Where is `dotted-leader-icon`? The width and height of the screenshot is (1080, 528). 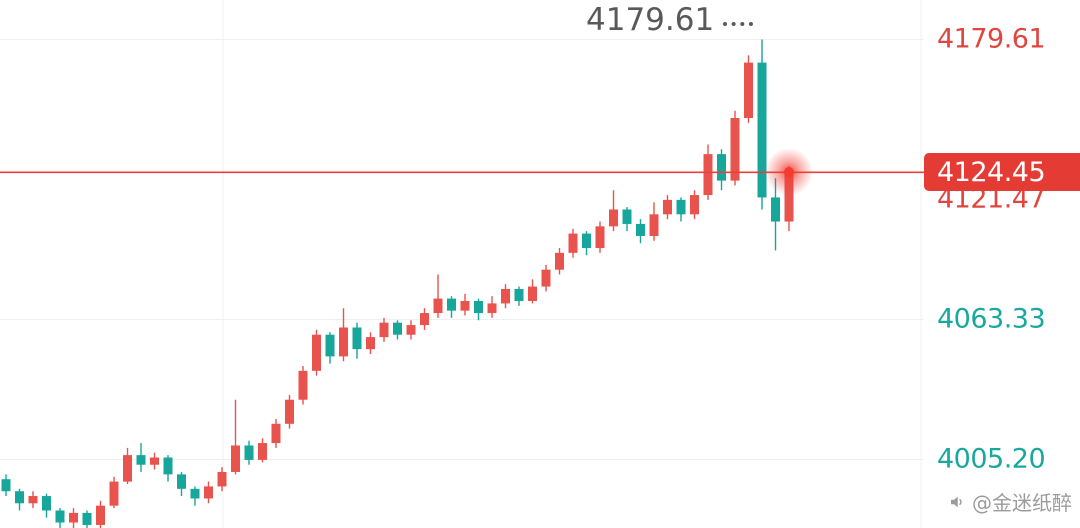
dotted-leader-icon is located at coordinates (738, 24).